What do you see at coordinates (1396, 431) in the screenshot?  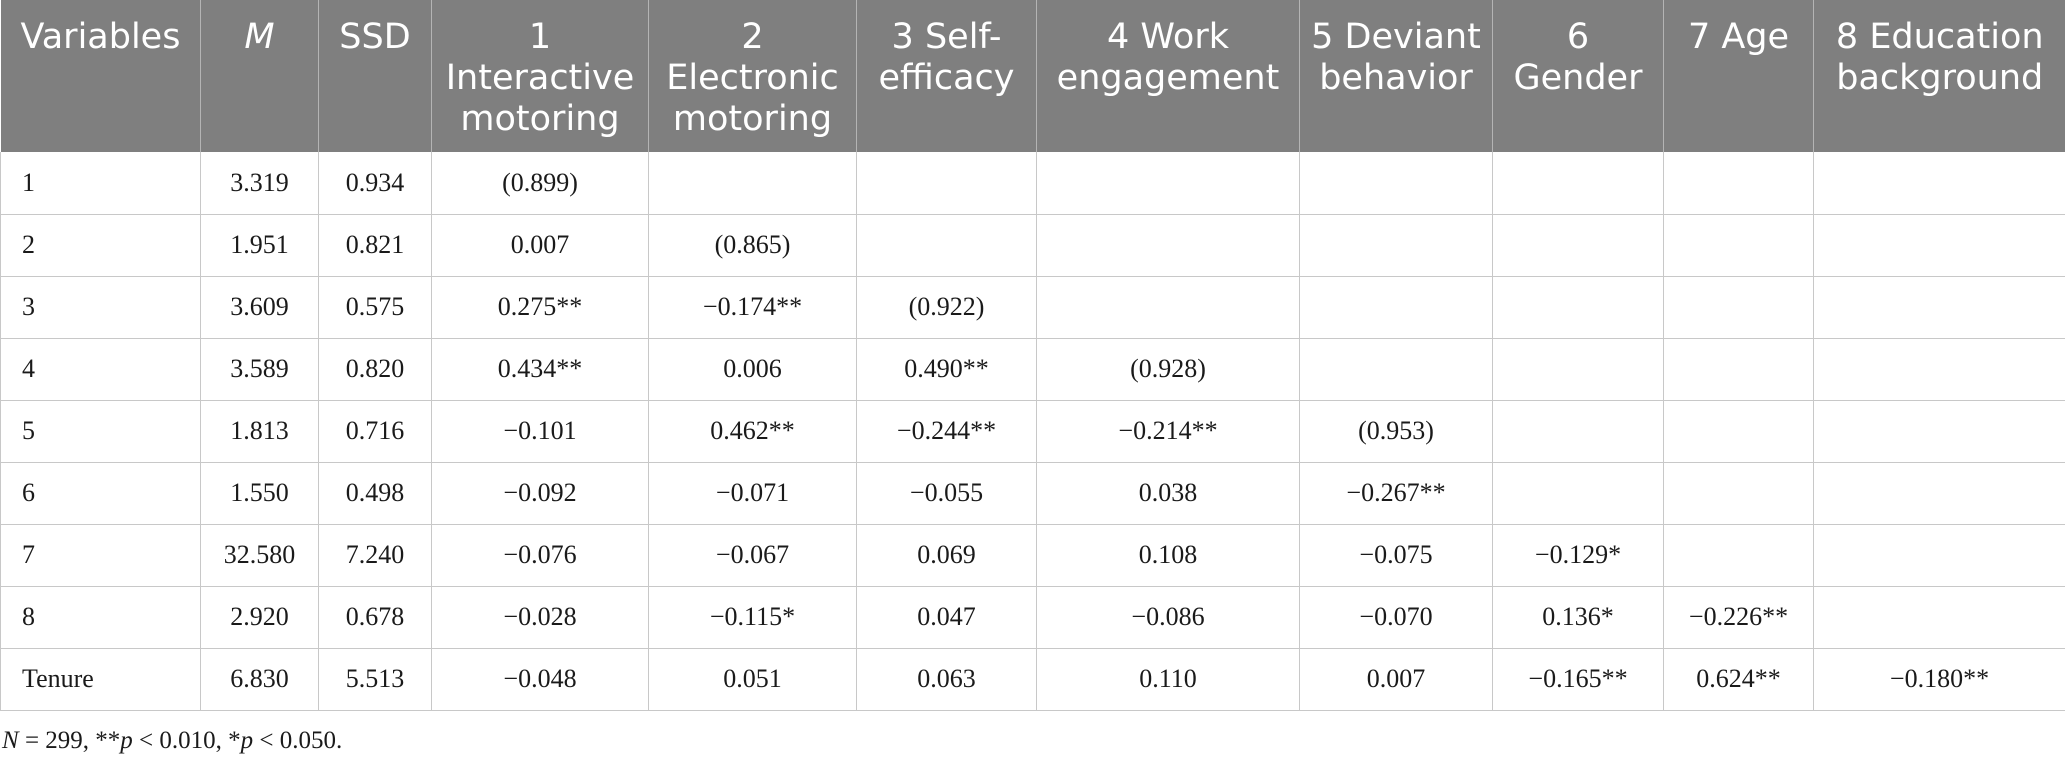 I see `table-cell: (0.953)` at bounding box center [1396, 431].